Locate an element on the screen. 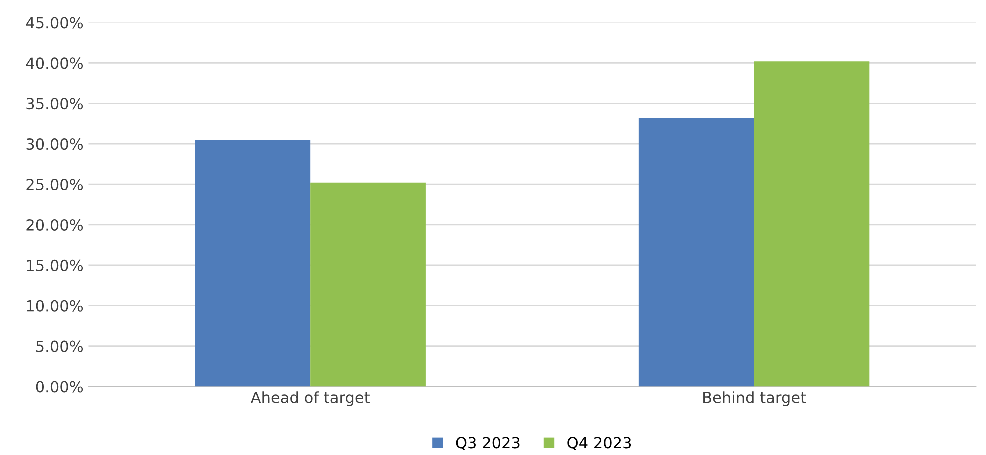  x-tick-label: Behind target is located at coordinates (755, 399).